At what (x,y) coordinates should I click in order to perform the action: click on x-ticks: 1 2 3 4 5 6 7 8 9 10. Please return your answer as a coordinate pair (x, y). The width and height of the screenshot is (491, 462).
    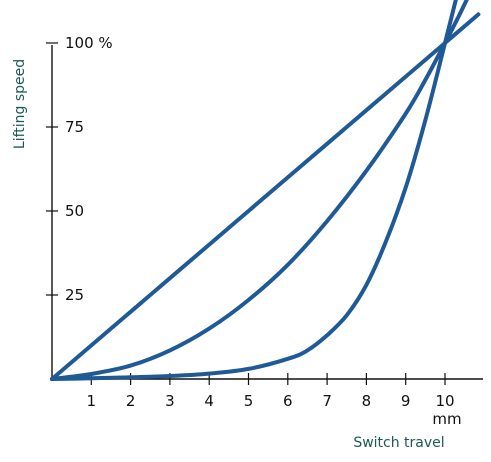
    Looking at the image, I should click on (271, 391).